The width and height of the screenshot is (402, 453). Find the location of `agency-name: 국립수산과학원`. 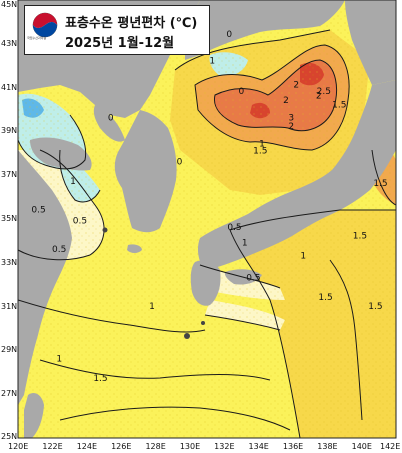

agency-name: 국립수산과학원 is located at coordinates (37, 38).